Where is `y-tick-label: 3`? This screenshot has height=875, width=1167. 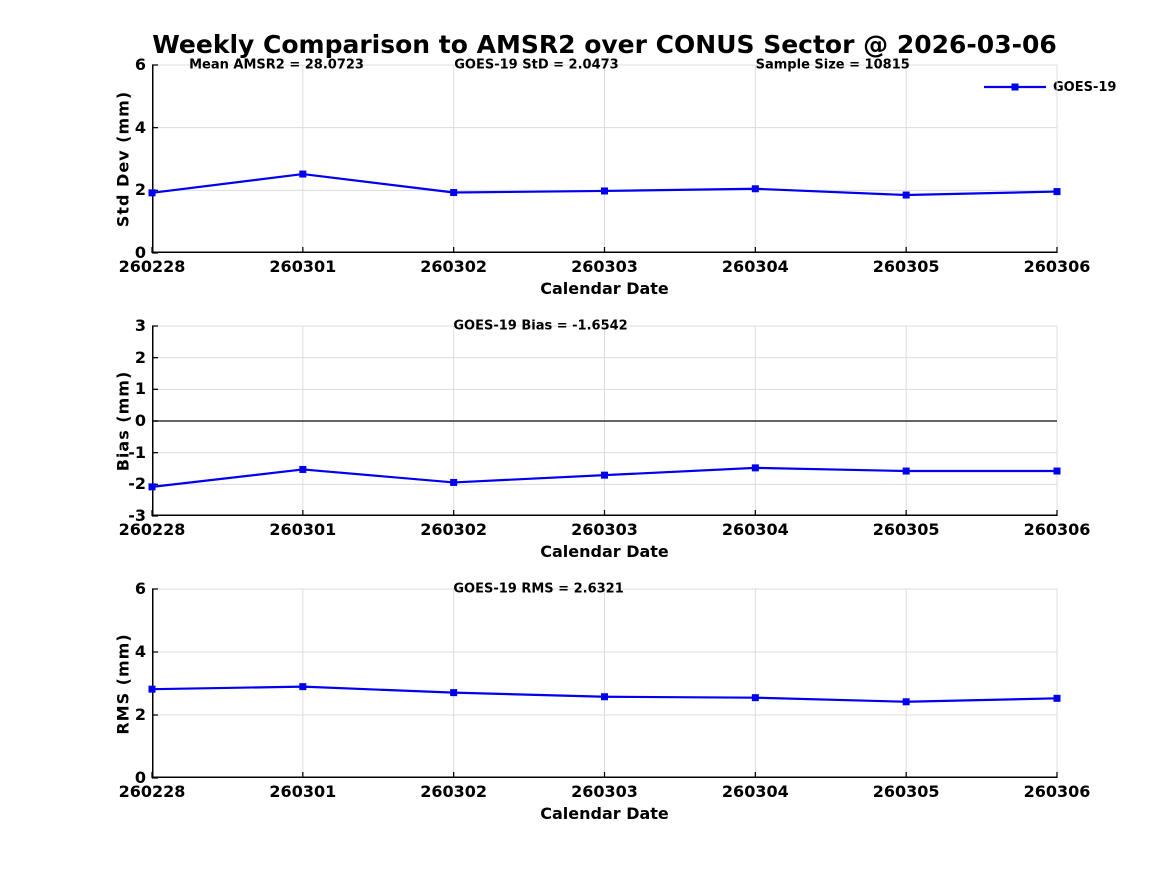 y-tick-label: 3 is located at coordinates (140, 325).